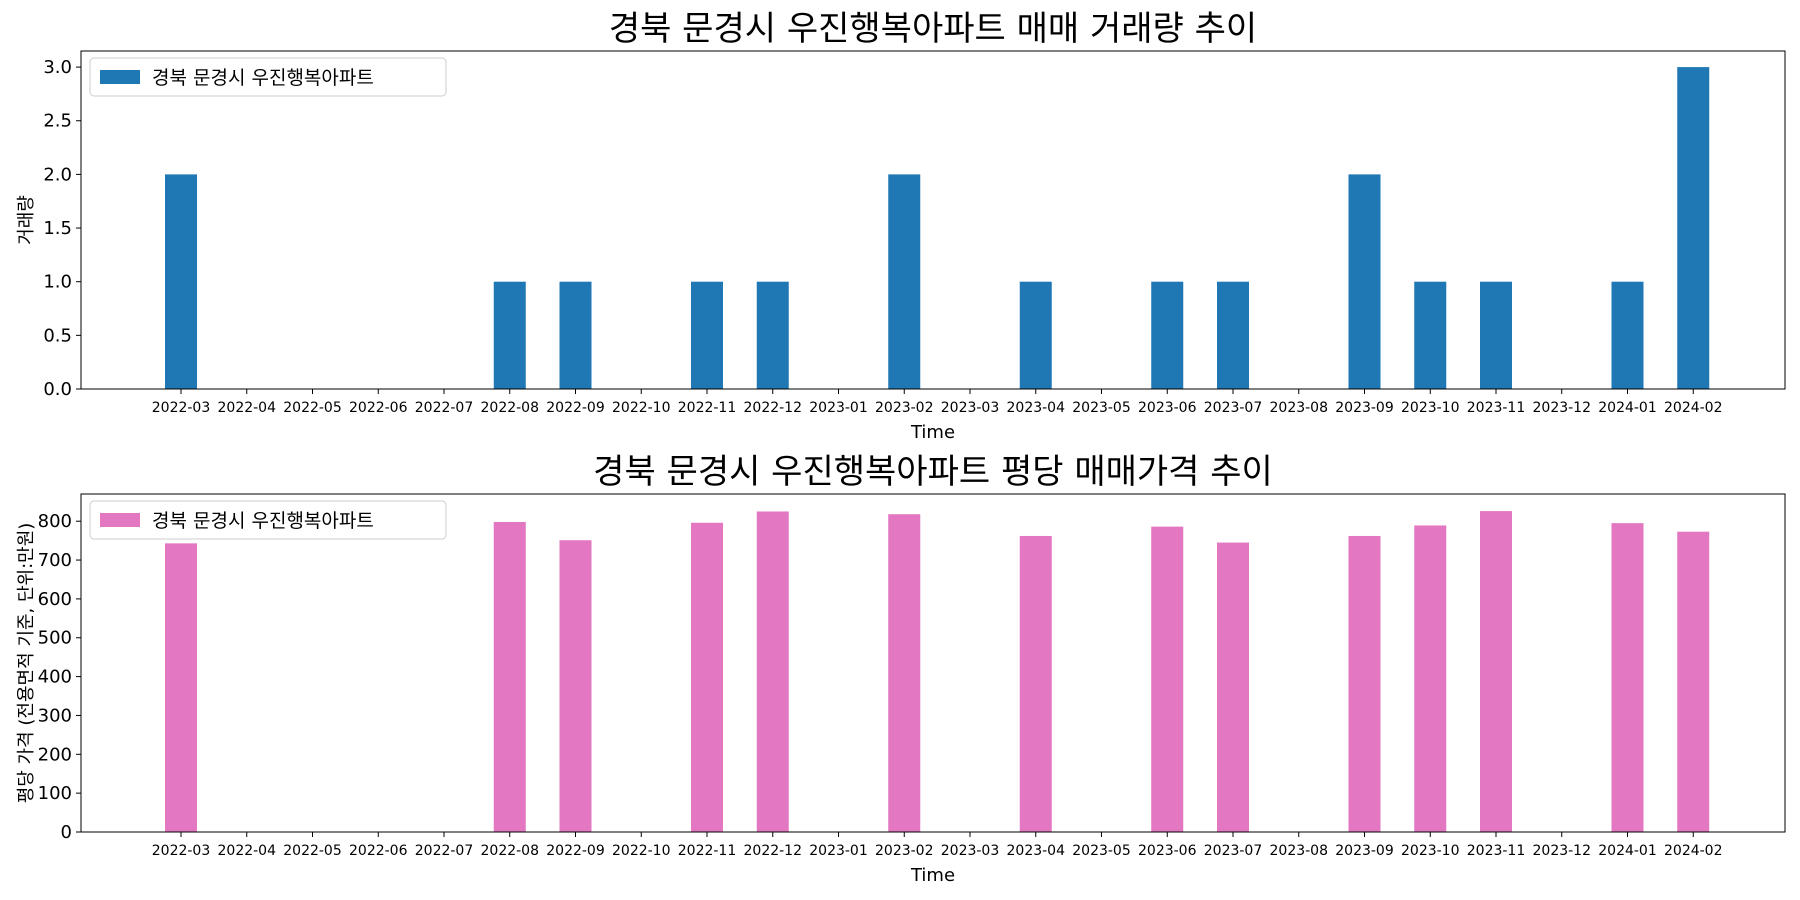 Image resolution: width=1800 pixels, height=900 pixels. What do you see at coordinates (57, 121) in the screenshot?
I see `y-tick-label: 2.5` at bounding box center [57, 121].